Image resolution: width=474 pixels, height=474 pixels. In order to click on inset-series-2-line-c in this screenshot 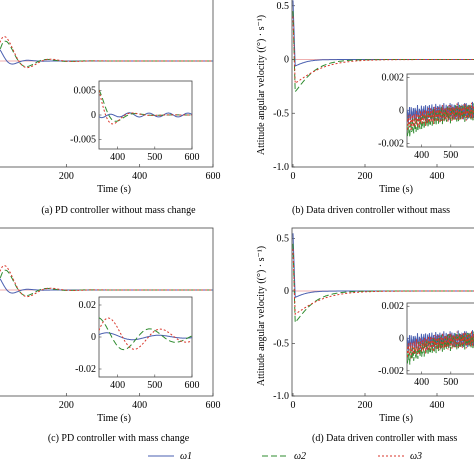, I will do `click(145, 334)`.